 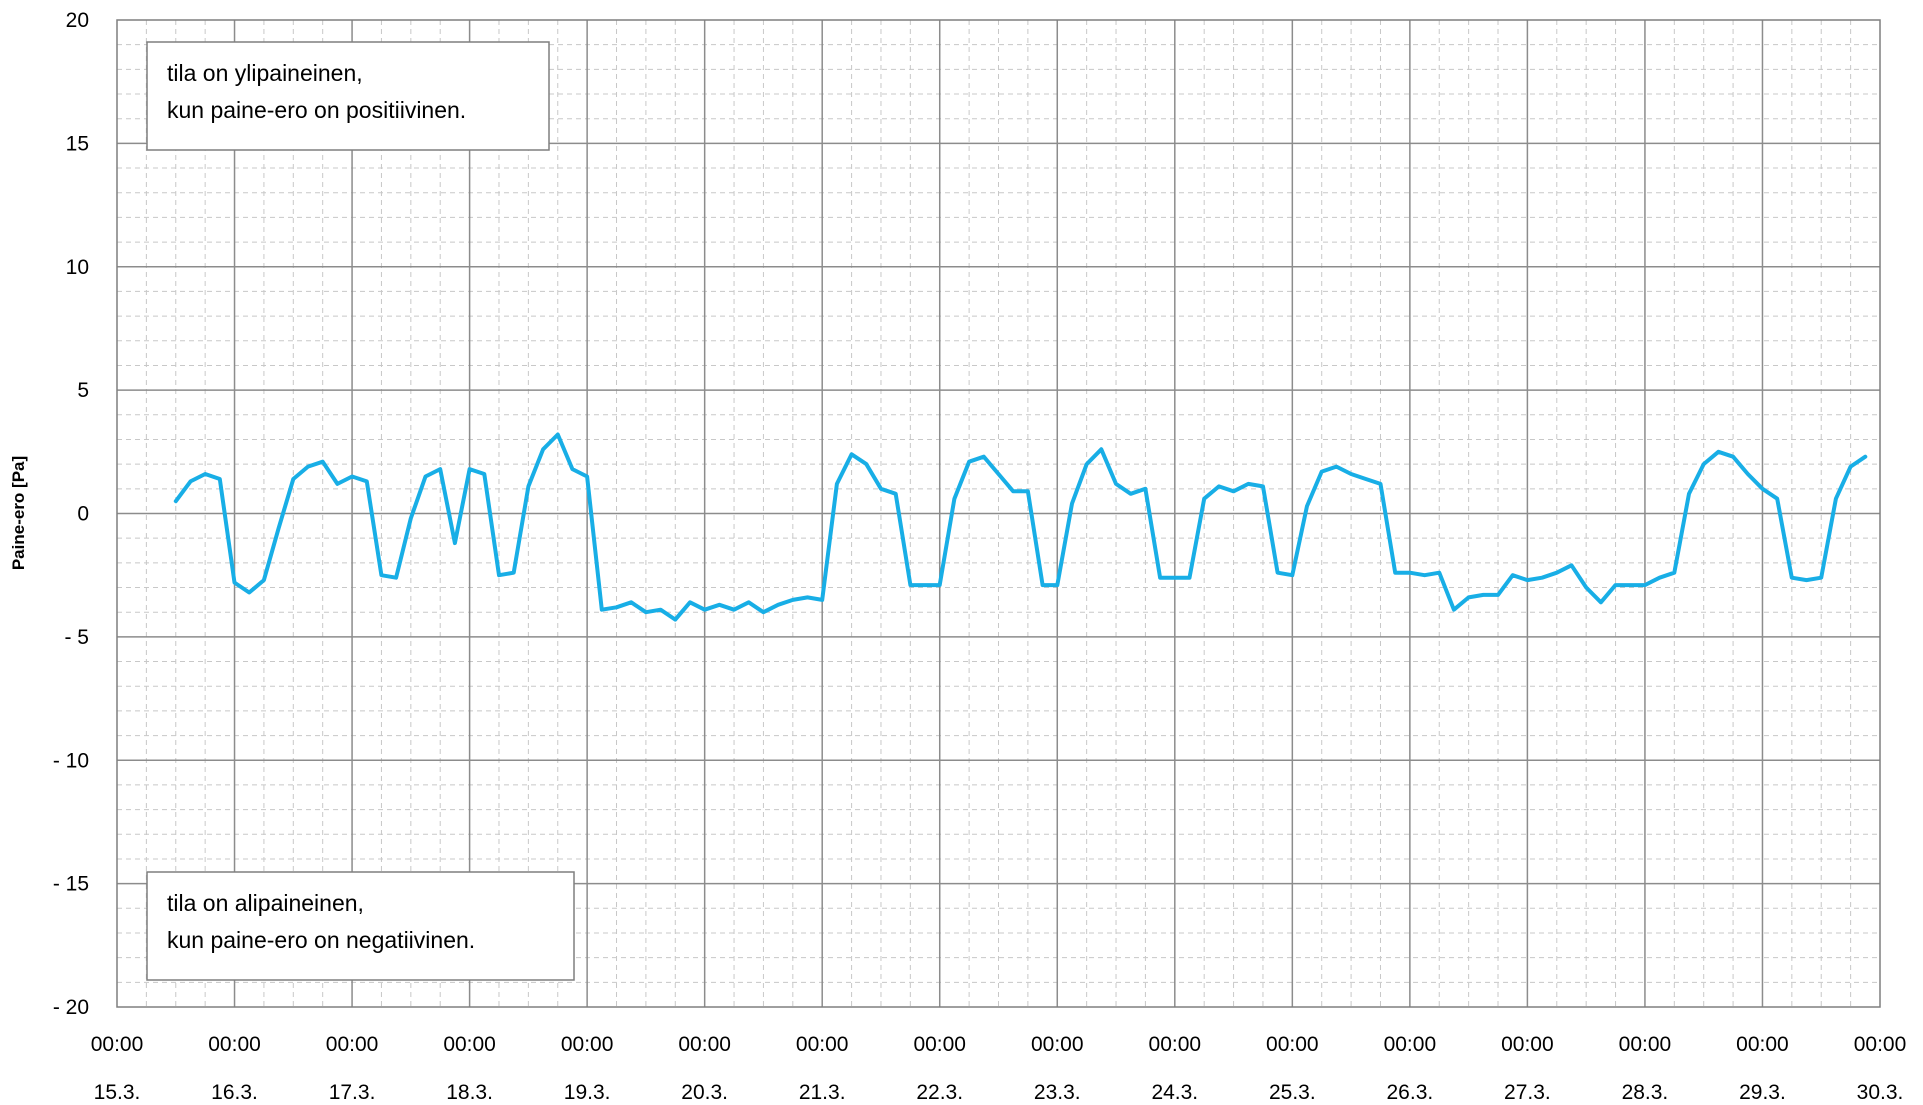 What do you see at coordinates (77, 143) in the screenshot?
I see `y-tick-label: 15` at bounding box center [77, 143].